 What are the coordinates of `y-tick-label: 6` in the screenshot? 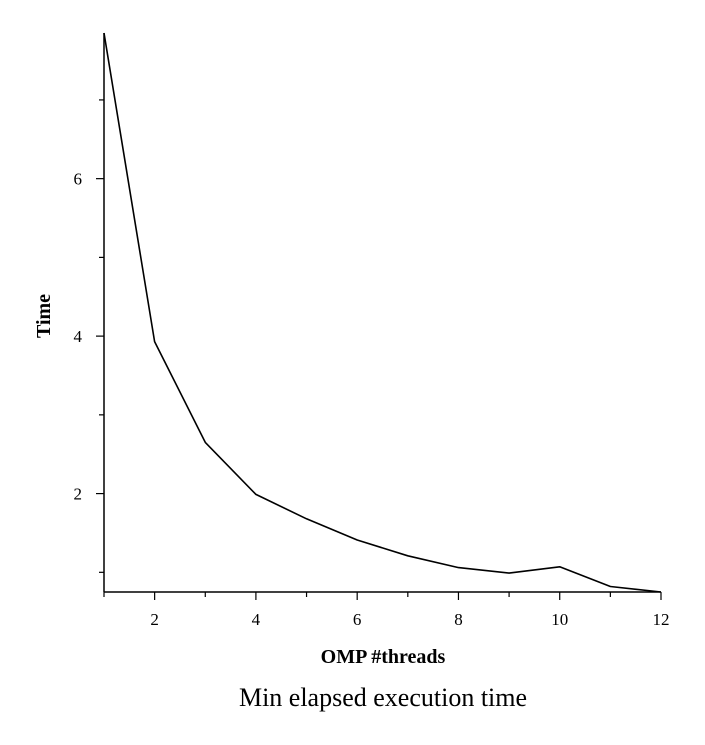 It's located at (78, 179).